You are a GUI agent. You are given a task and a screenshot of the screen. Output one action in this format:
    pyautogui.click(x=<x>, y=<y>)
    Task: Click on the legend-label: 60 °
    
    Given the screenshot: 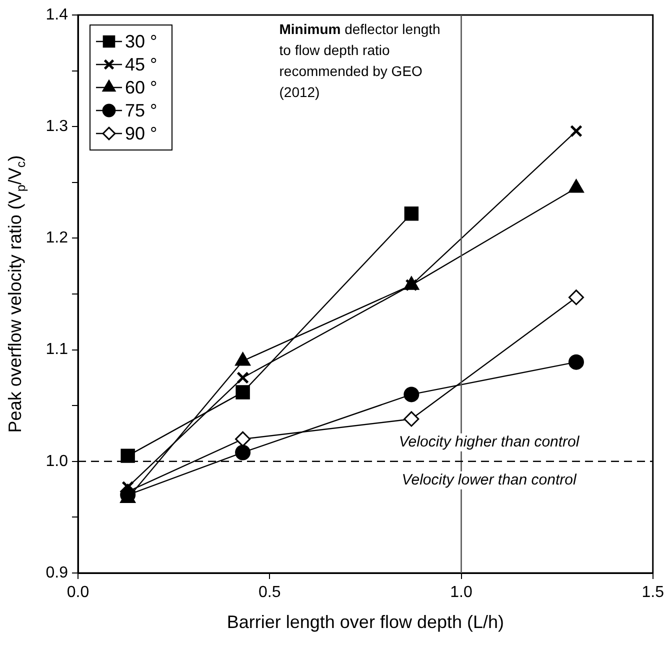 What is the action you would take?
    pyautogui.click(x=141, y=87)
    